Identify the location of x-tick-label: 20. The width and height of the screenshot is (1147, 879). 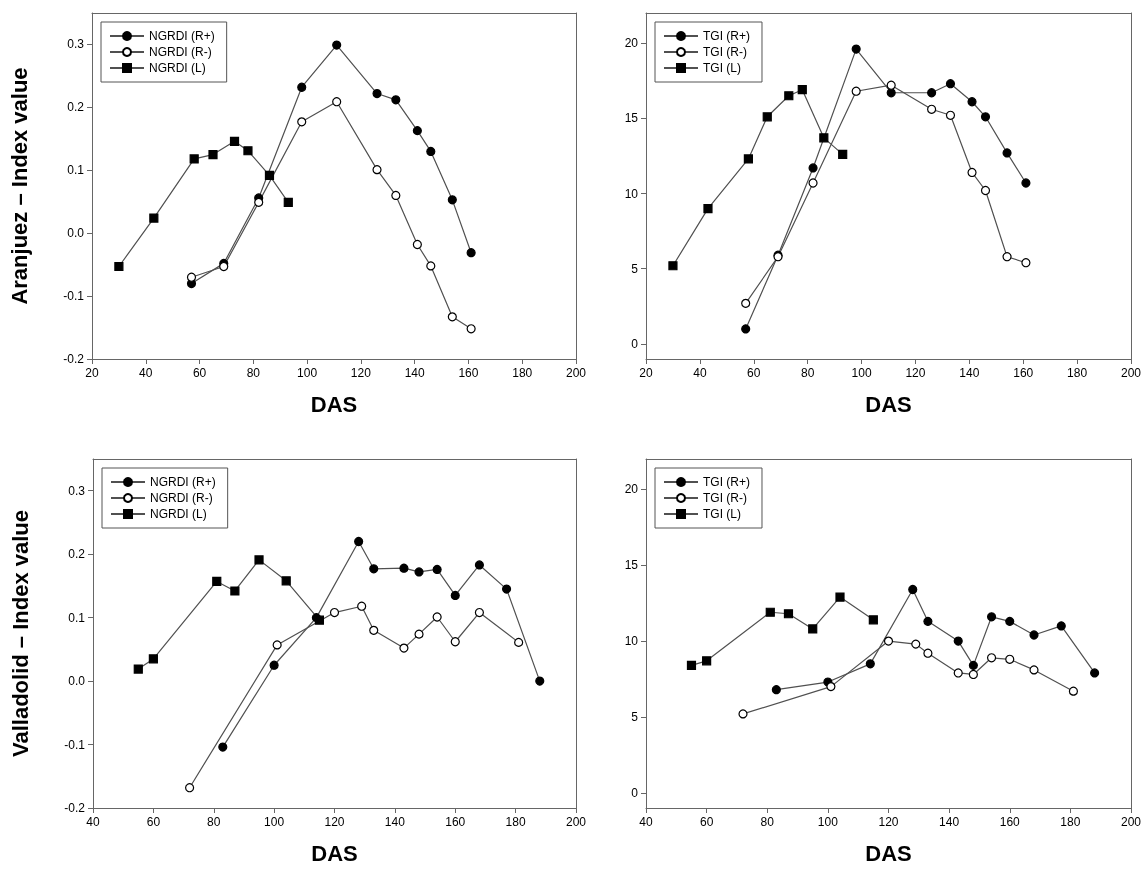
(92, 373).